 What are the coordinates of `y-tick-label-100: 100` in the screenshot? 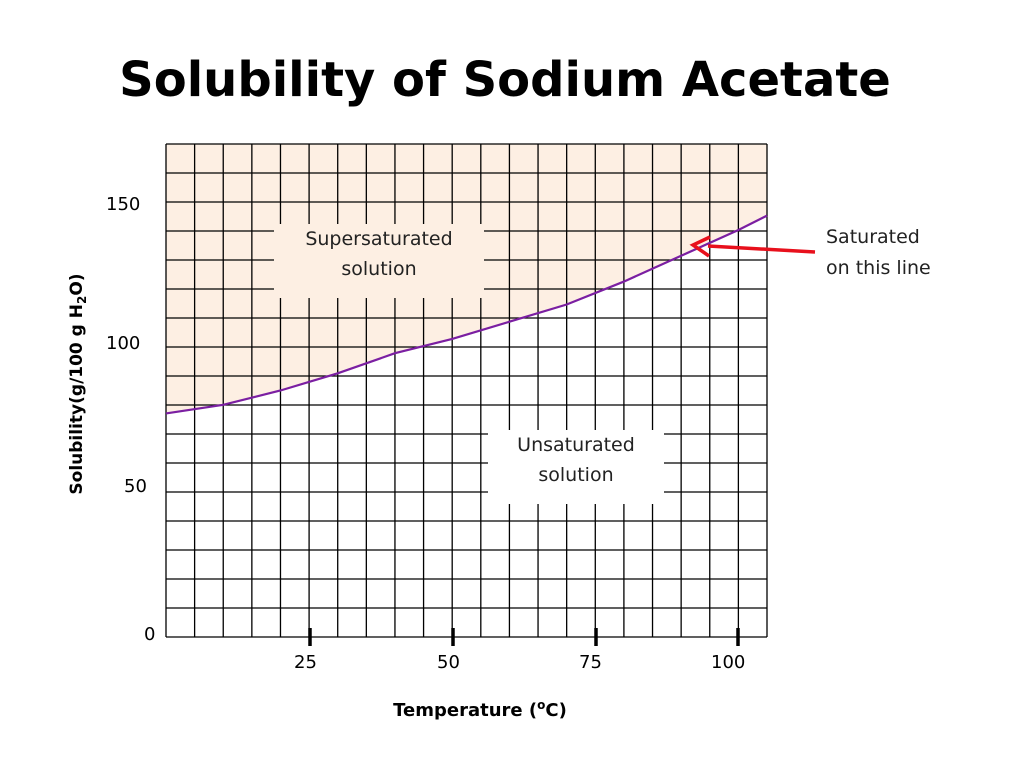 It's located at (123, 343).